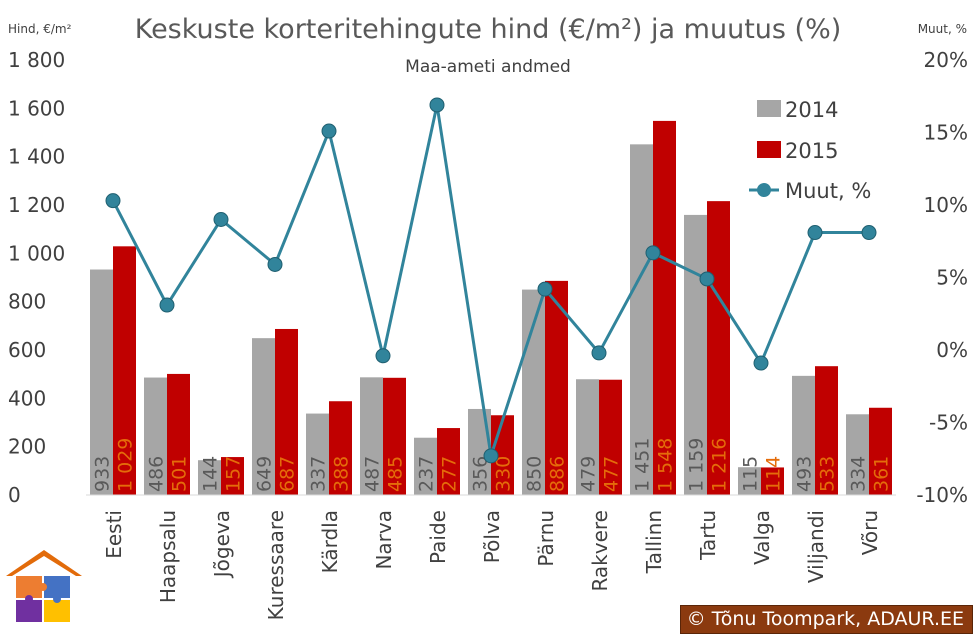  Describe the element at coordinates (180, 474) in the screenshot. I see `data-label-2015: 501` at that location.